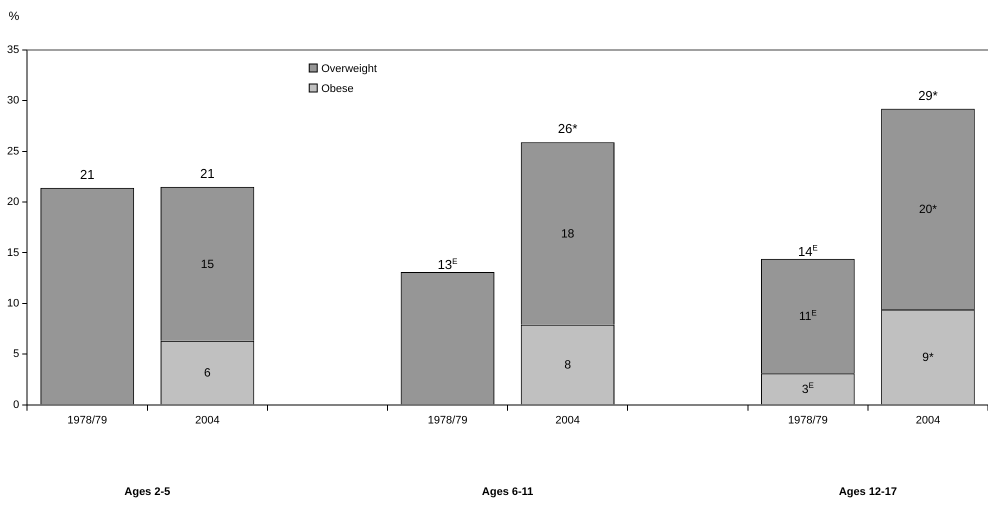  Describe the element at coordinates (147, 492) in the screenshot. I see `text: Ages 2-5` at that location.